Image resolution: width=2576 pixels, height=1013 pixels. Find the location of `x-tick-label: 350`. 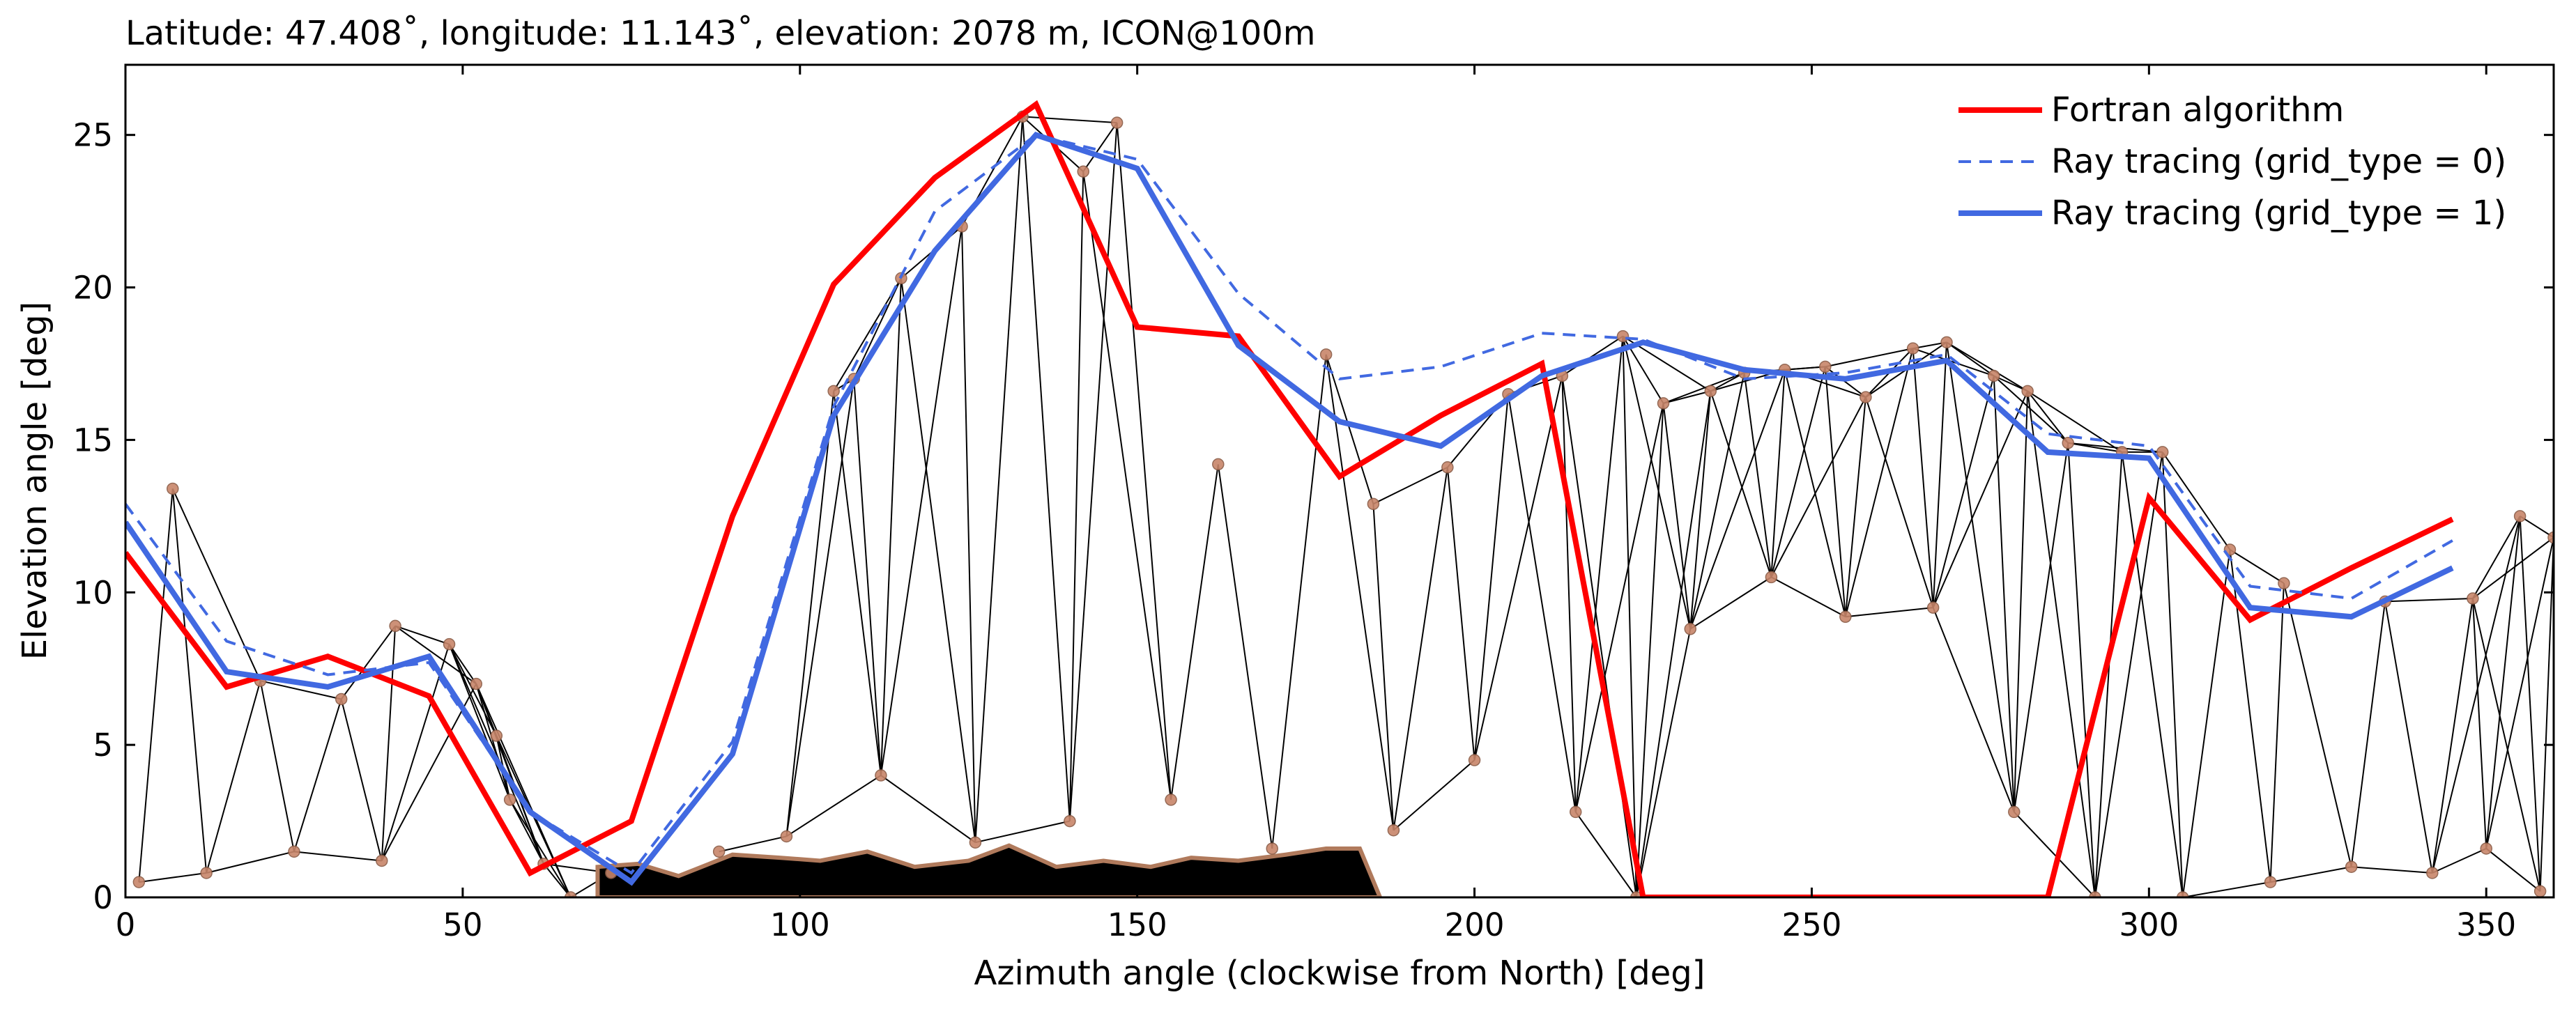

x-tick-label: 350 is located at coordinates (2486, 924).